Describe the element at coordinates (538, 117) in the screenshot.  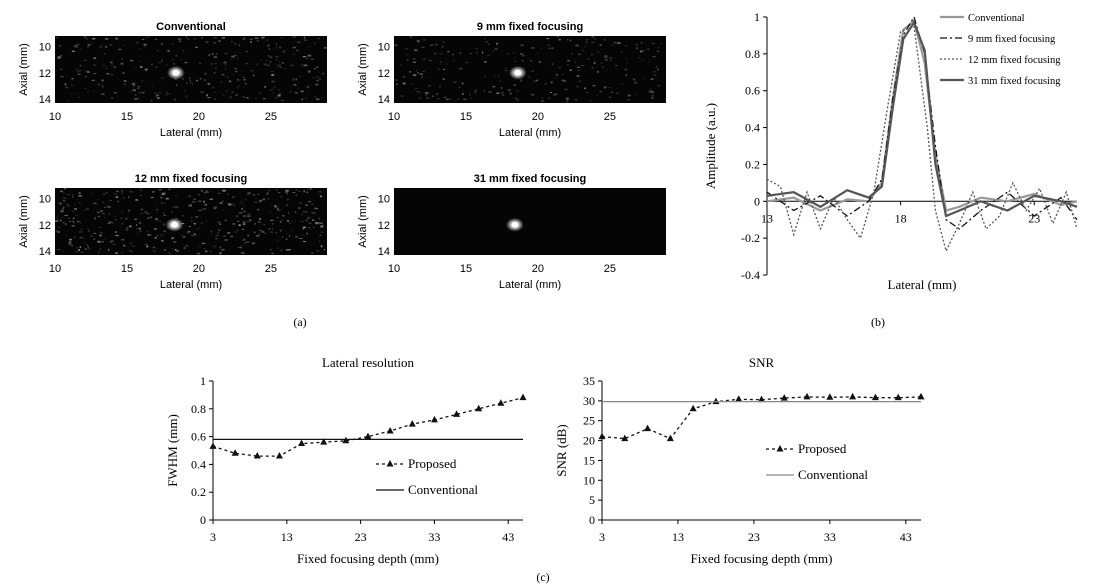
I see `x-tick-label: 20` at that location.